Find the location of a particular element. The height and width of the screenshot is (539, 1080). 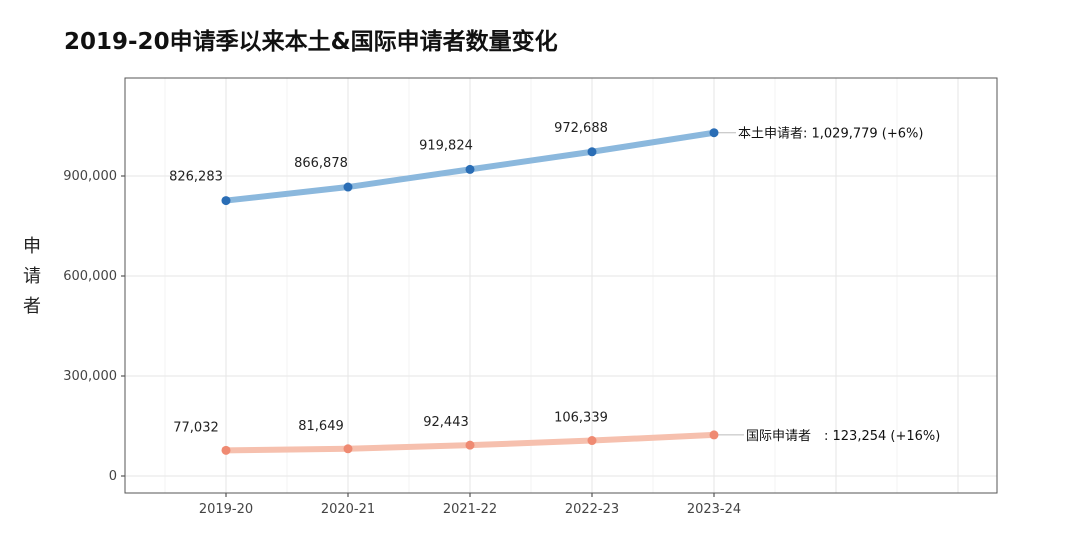

x-tick-label: 2020-21 is located at coordinates (348, 509).